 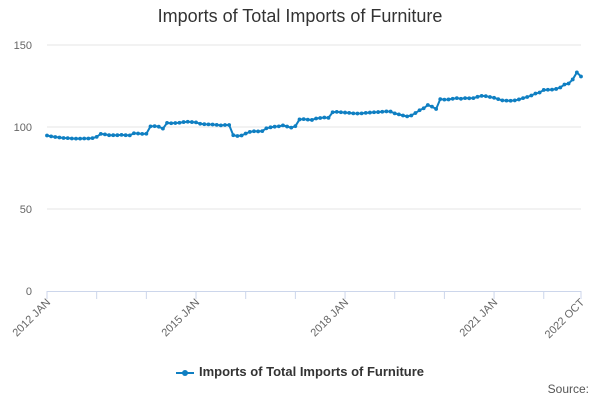 I want to click on y-tick-label: 50, so click(x=26, y=210).